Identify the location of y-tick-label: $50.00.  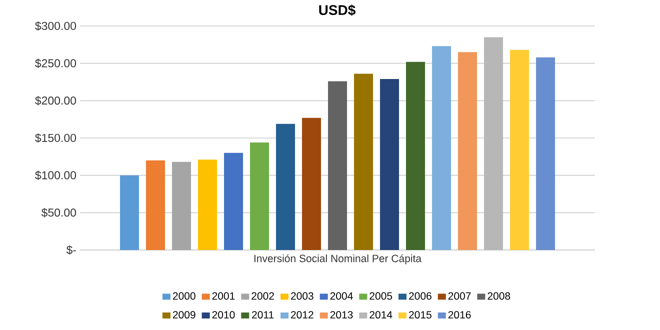
(58, 213).